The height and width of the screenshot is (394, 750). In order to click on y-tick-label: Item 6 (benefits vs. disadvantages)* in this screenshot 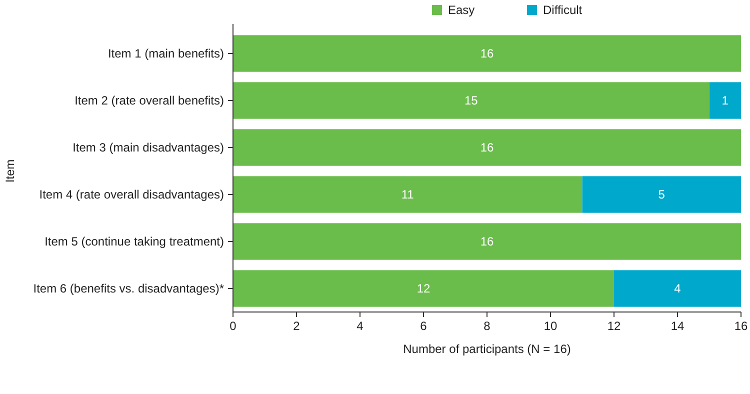, I will do `click(128, 289)`.